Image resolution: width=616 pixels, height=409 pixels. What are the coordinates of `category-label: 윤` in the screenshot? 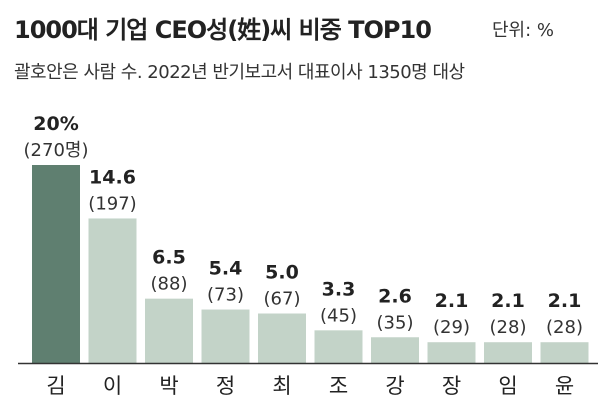 It's located at (564, 386).